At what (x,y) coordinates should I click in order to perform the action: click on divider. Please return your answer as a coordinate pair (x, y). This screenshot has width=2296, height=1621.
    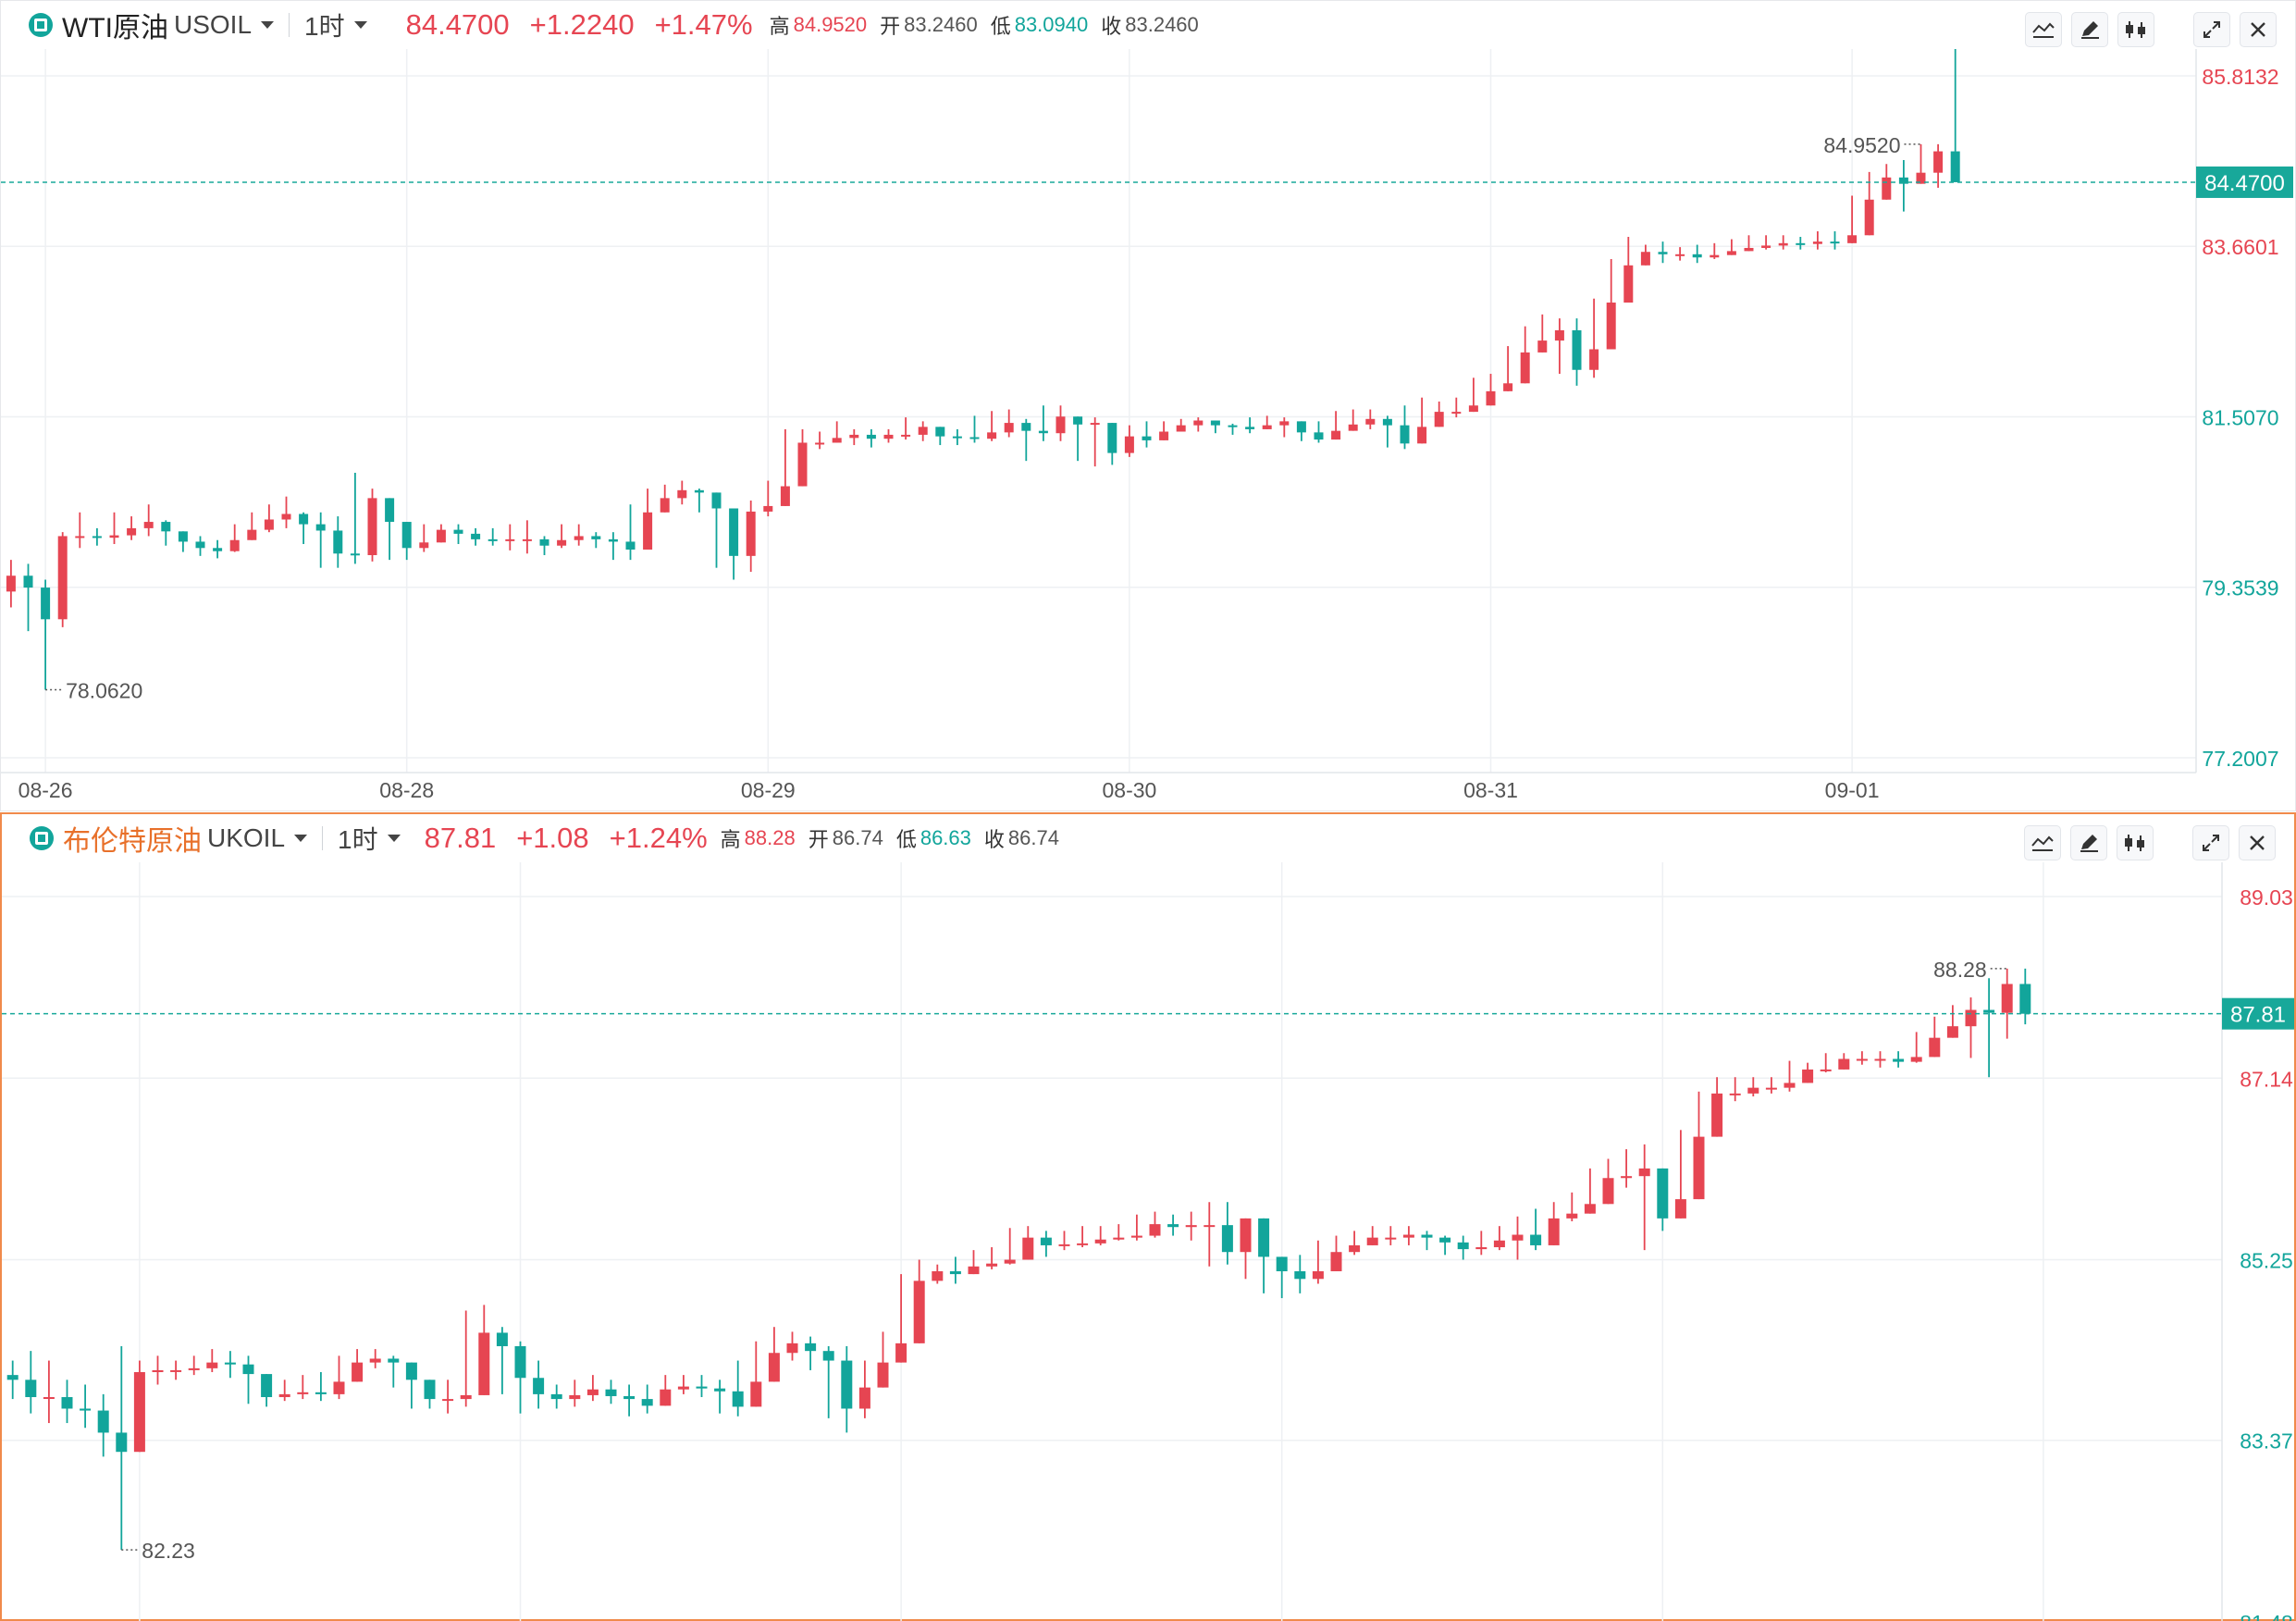
    Looking at the image, I should click on (289, 25).